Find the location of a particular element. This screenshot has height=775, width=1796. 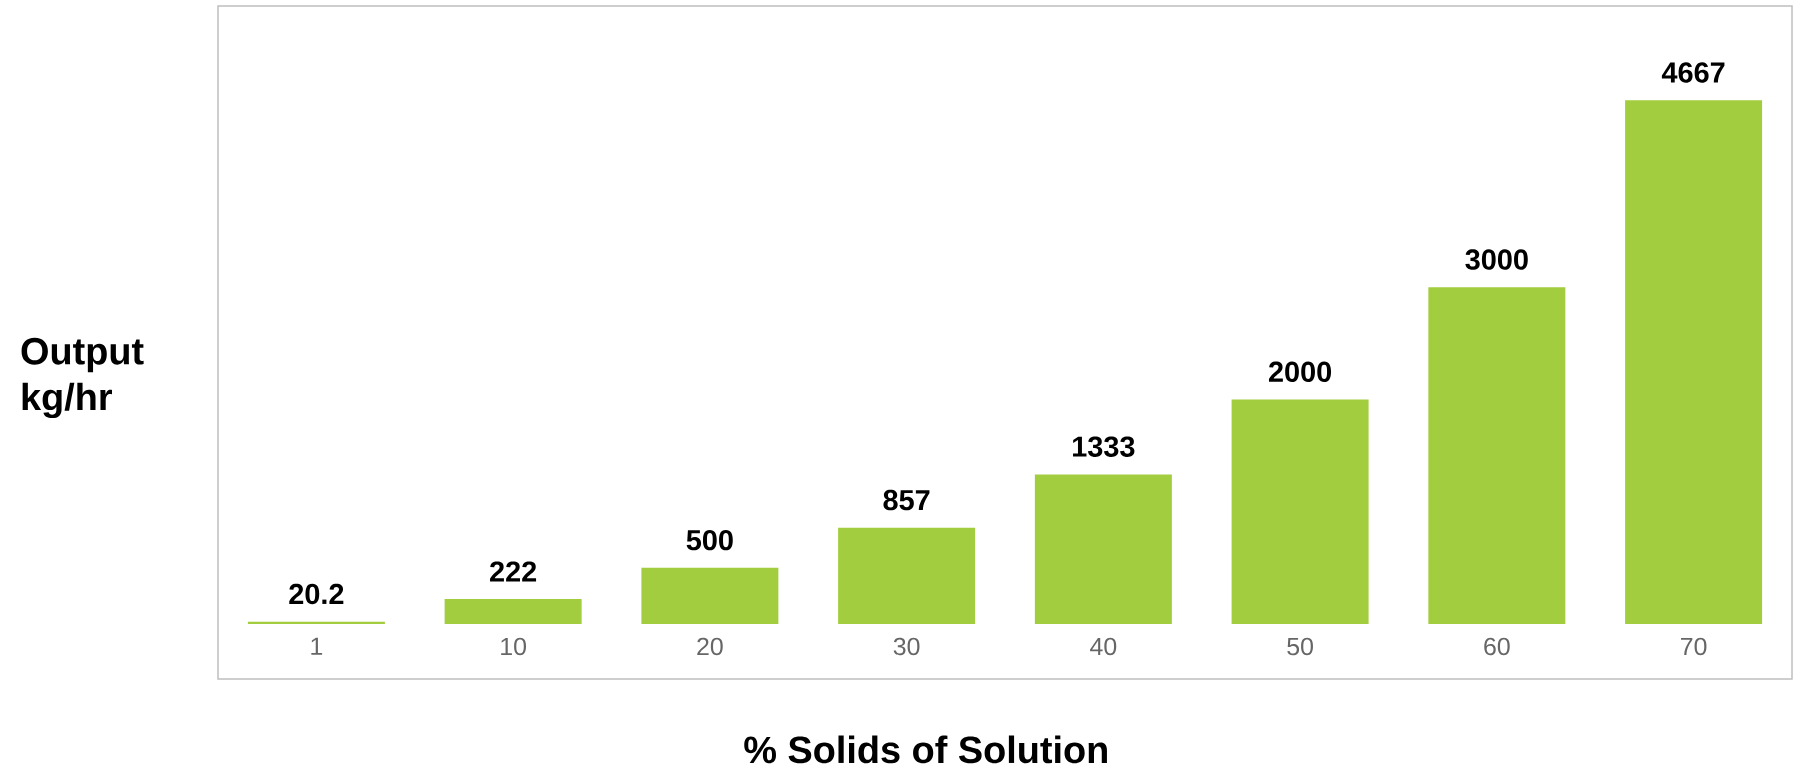

data-label: 500 is located at coordinates (709, 540).